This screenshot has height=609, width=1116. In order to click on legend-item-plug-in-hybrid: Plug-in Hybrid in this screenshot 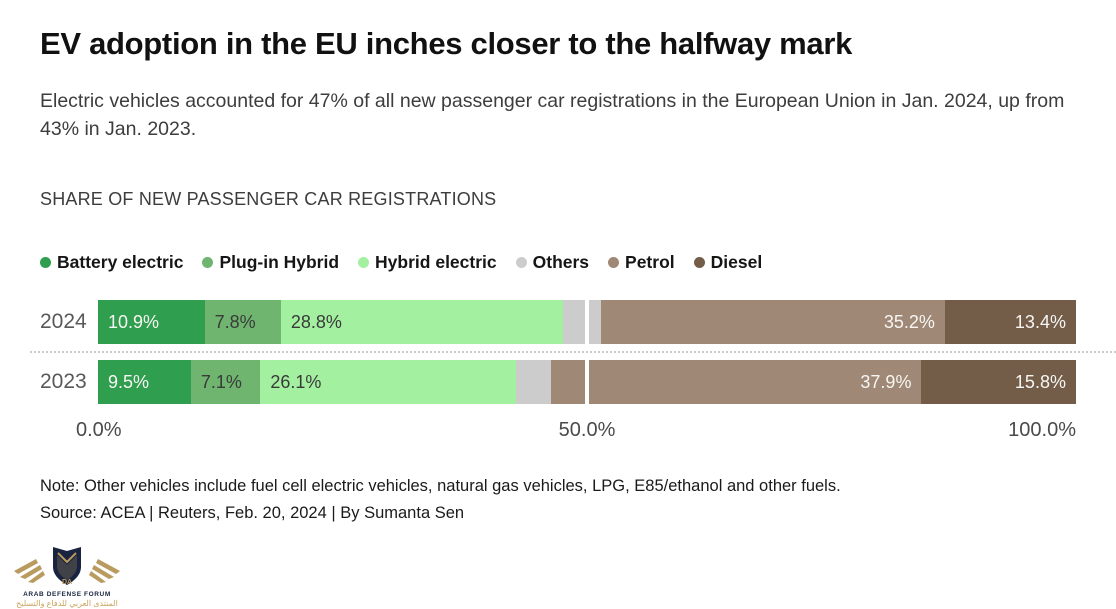, I will do `click(270, 262)`.